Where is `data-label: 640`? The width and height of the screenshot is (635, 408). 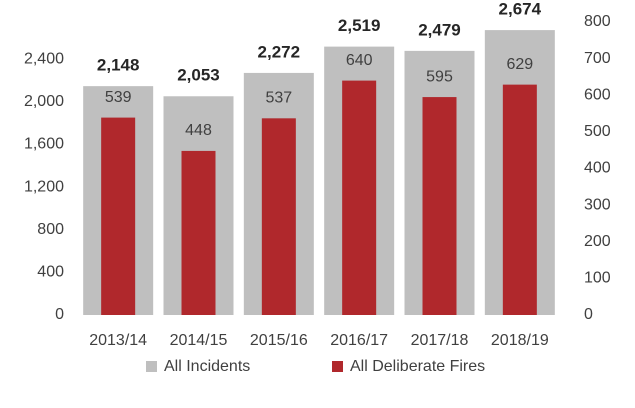 data-label: 640 is located at coordinates (359, 60).